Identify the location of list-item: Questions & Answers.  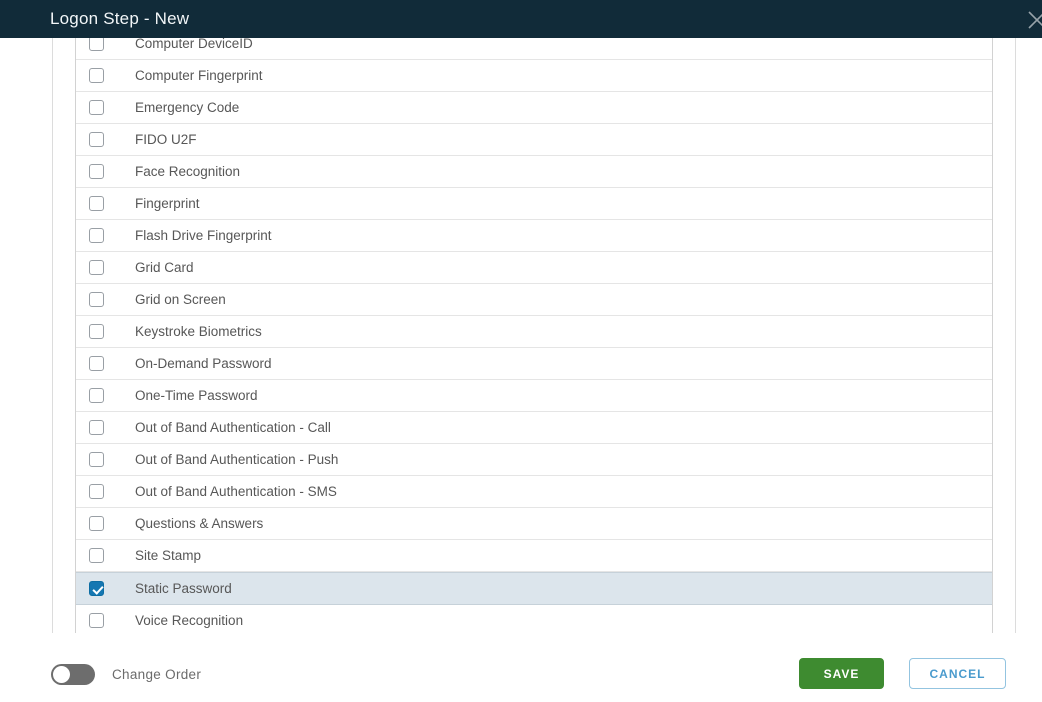
(534, 524).